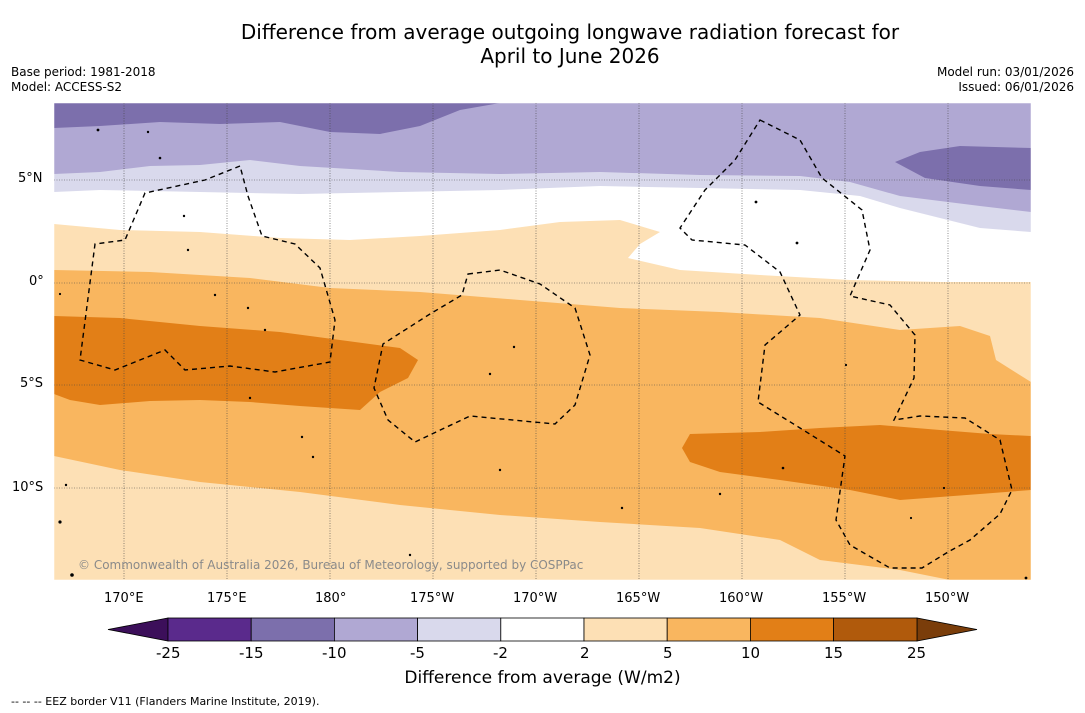 The image size is (1085, 713). Describe the element at coordinates (138, 629) in the screenshot. I see `colorbar-extend-low` at that location.